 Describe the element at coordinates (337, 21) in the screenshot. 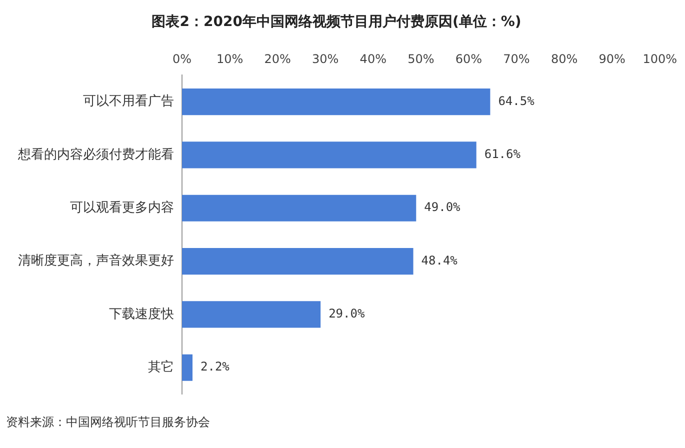

I see `chart-title: 图表2：2020年中国网络视频节目用户付费原因(单位：%)` at that location.